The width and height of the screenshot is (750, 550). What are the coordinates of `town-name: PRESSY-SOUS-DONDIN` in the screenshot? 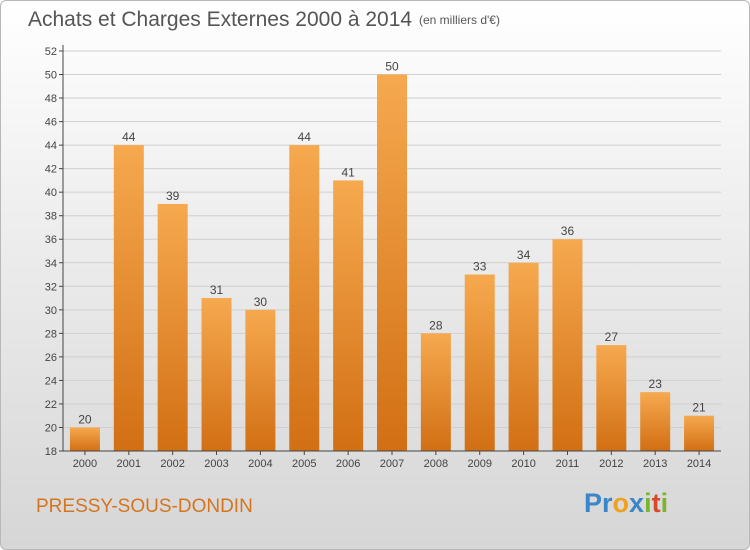 It's located at (144, 506).